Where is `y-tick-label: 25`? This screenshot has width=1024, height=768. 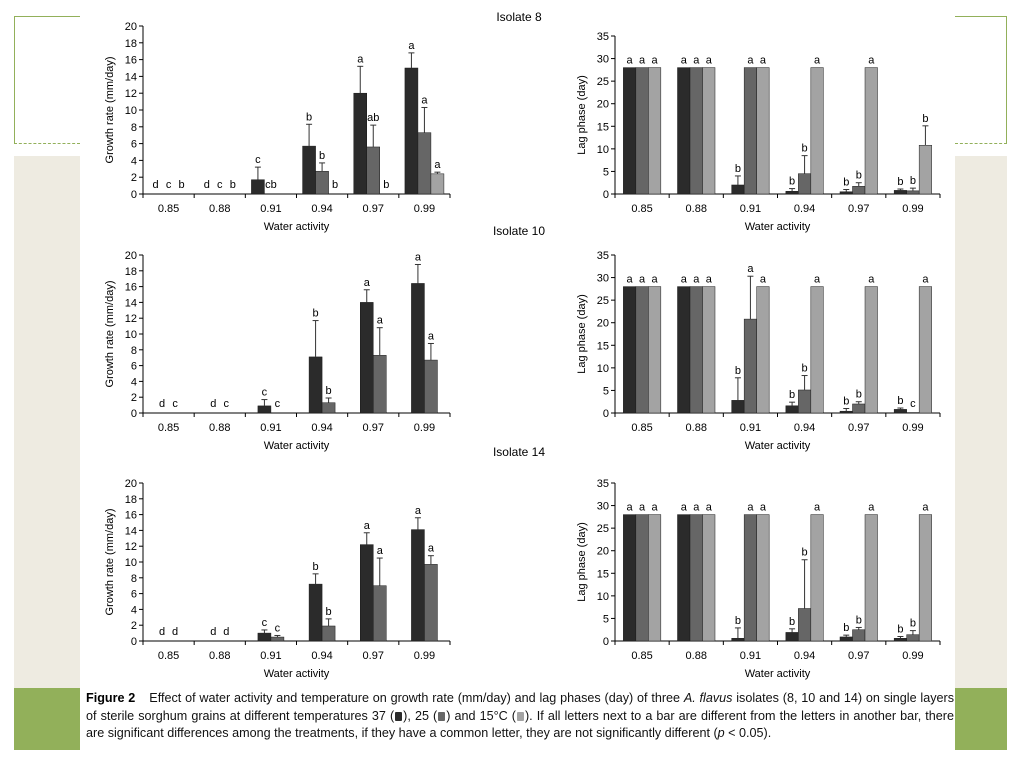
y-tick-label: 25 is located at coordinates (603, 301).